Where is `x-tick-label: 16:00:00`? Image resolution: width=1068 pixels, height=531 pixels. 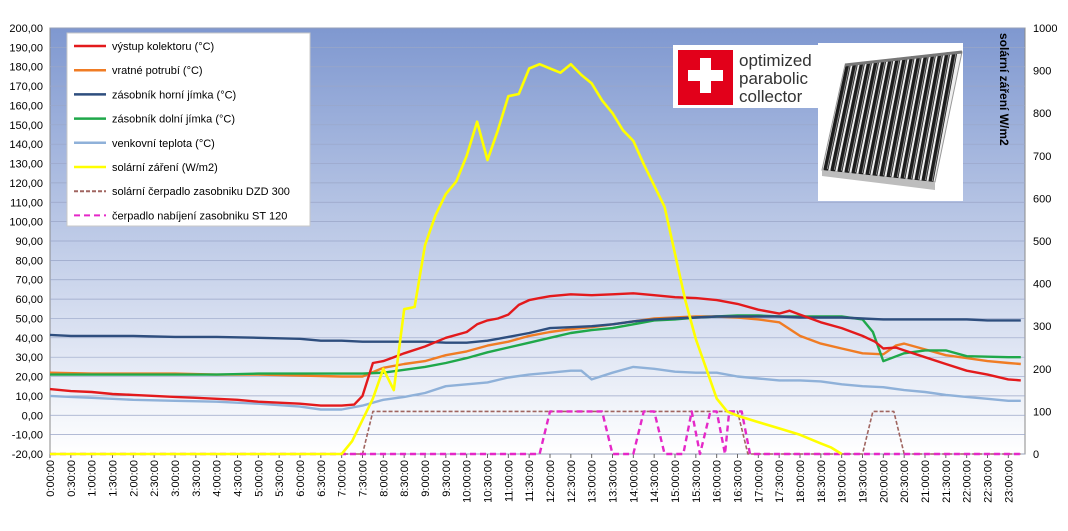 x-tick-label: 16:00:00 is located at coordinates (718, 481).